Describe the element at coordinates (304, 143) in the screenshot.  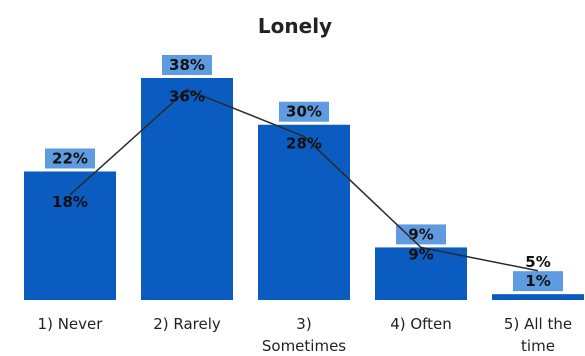
I see `line-value-label-3: 28%` at that location.